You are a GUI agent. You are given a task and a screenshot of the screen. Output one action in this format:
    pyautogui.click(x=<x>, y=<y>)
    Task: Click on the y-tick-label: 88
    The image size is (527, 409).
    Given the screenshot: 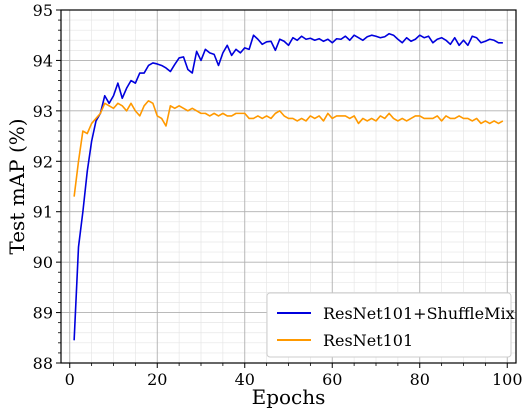 What is the action you would take?
    pyautogui.click(x=43, y=363)
    